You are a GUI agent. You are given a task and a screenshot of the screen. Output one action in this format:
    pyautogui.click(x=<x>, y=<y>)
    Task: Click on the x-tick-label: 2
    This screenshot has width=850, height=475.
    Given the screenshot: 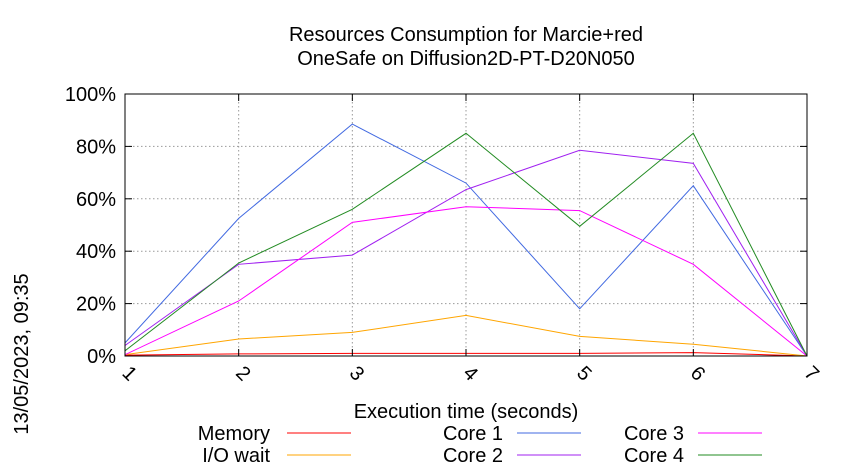 What is the action you would take?
    pyautogui.click(x=242, y=373)
    